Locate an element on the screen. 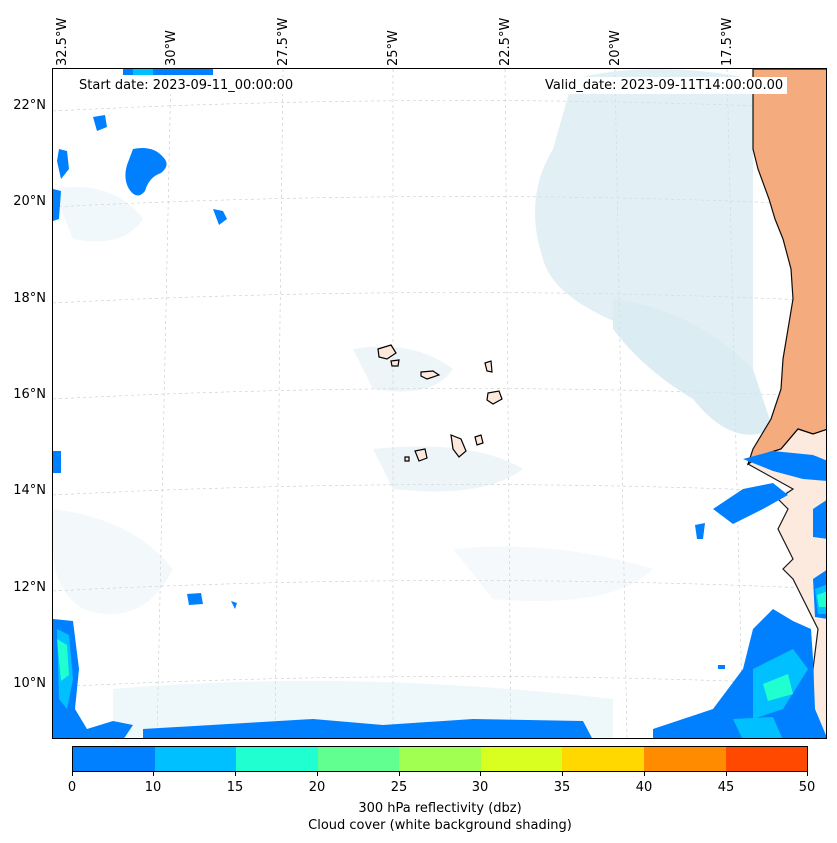  lon-label-20w: 20°W is located at coordinates (615, 48).